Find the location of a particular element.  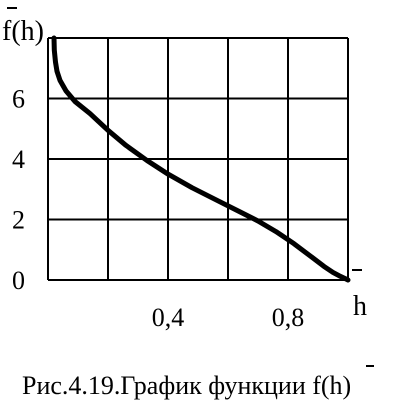

x-tick-label: 0,4 is located at coordinates (168, 317).